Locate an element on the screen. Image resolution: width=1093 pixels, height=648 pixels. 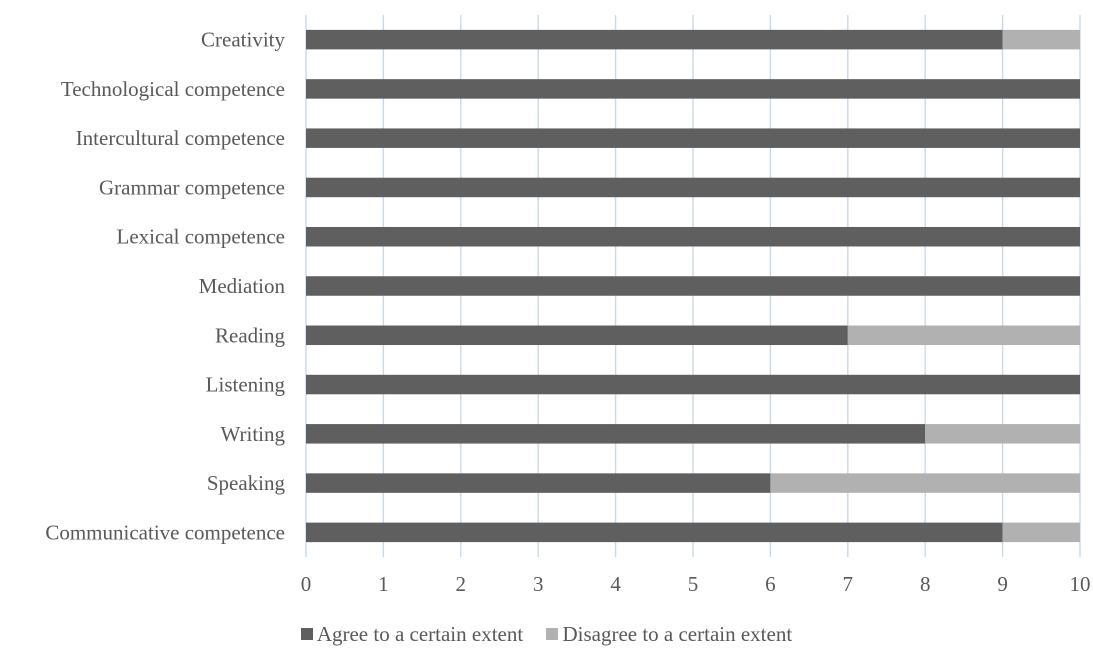
legend-label-agree: Agree to a certain extent is located at coordinates (420, 634).